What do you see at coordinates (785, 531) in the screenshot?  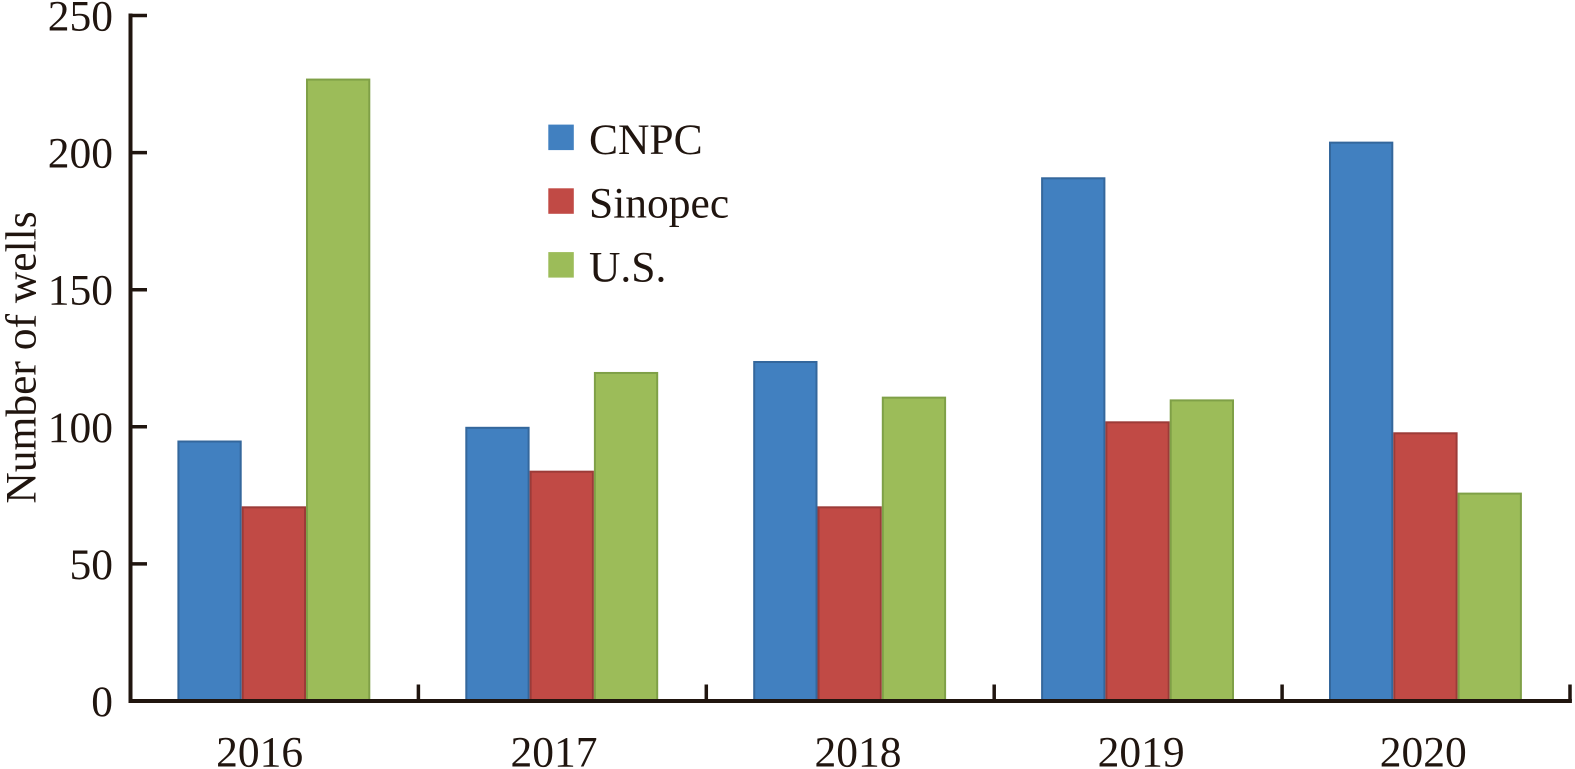 I see `bar-cnpc-2018` at bounding box center [785, 531].